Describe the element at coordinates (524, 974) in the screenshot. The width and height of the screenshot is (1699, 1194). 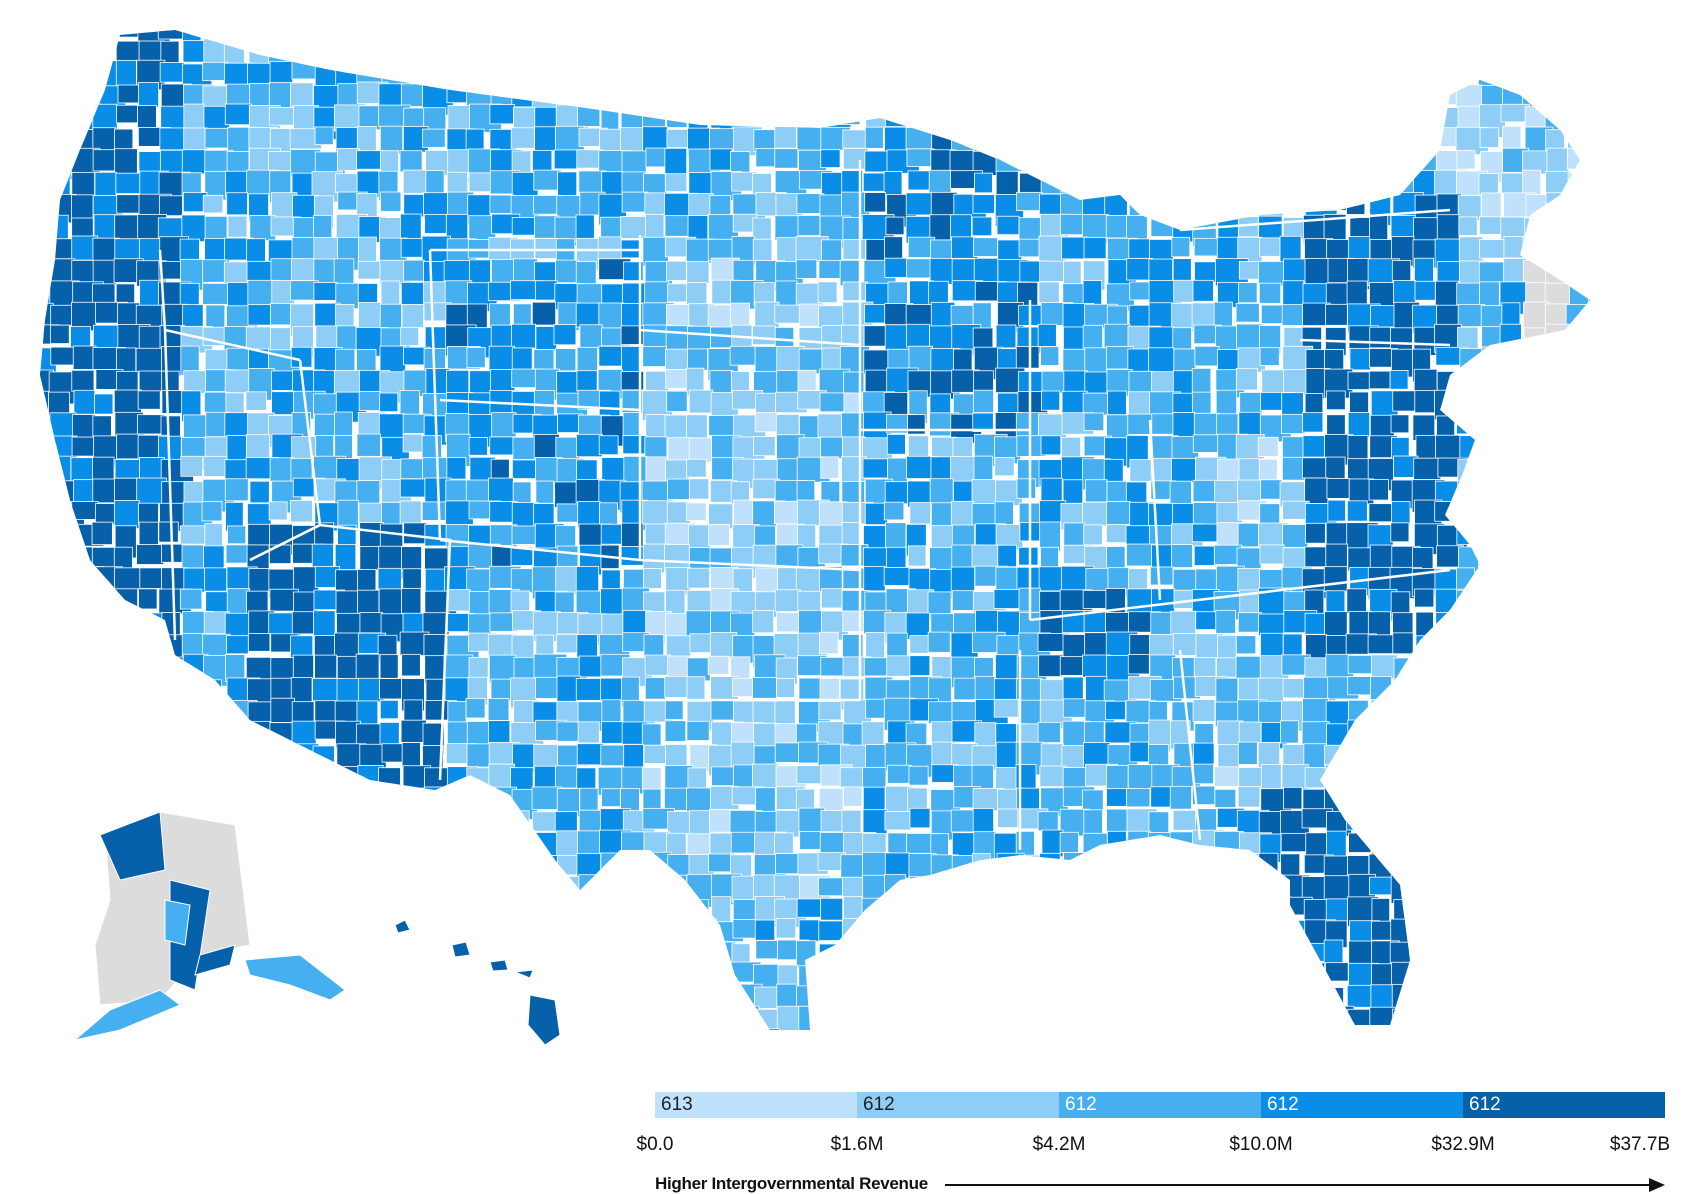
I see `hawaii-island` at that location.